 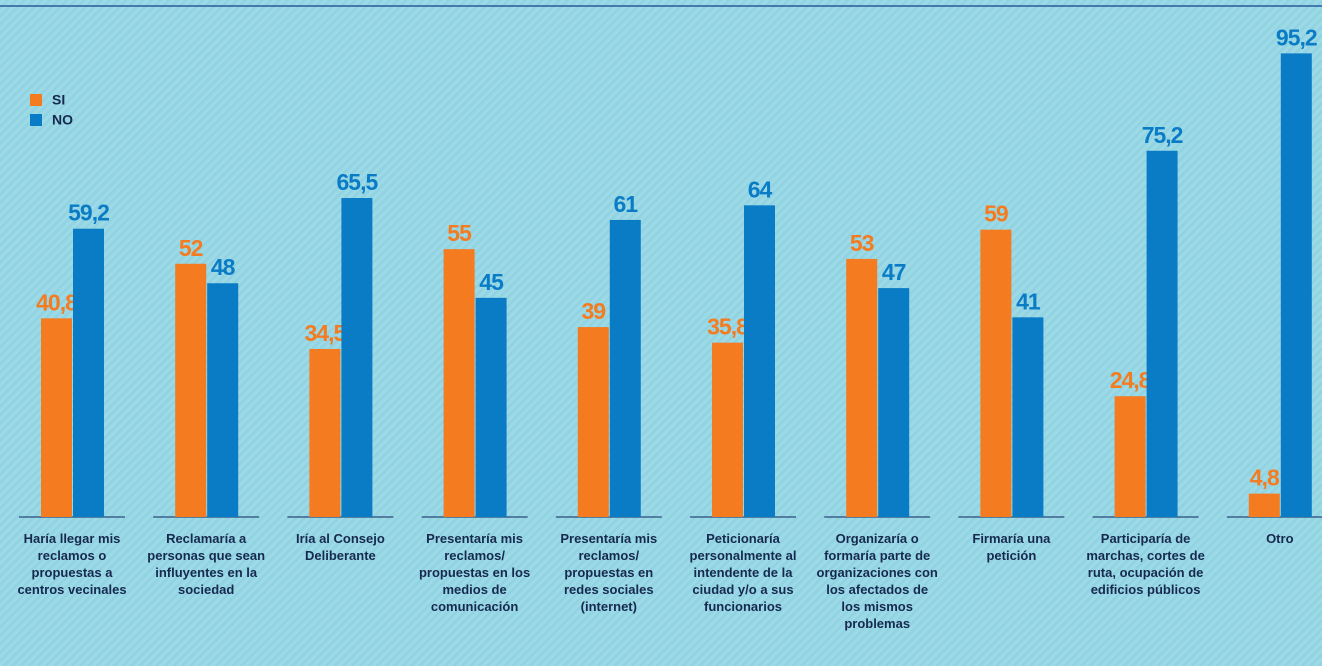 I want to click on value-label: 35,8, so click(x=728, y=327).